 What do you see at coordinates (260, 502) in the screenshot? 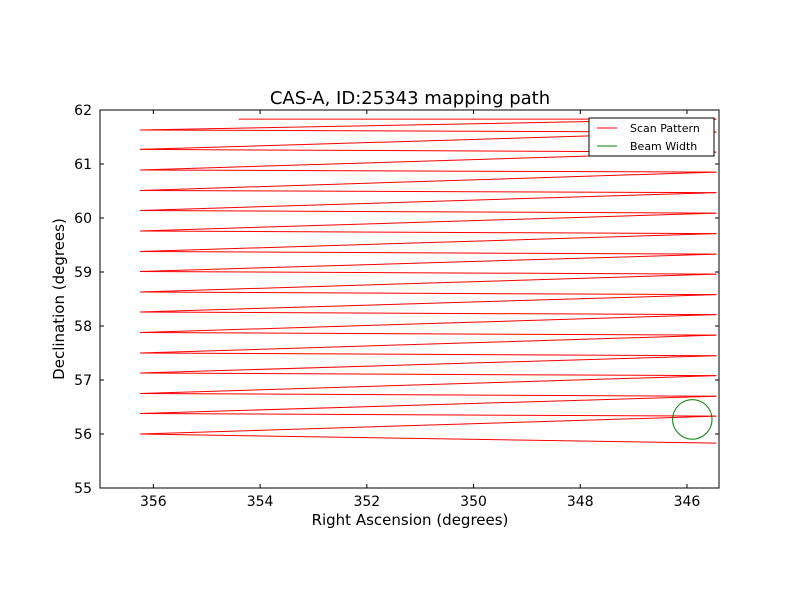
I see `x-tick-label: 354` at bounding box center [260, 502].